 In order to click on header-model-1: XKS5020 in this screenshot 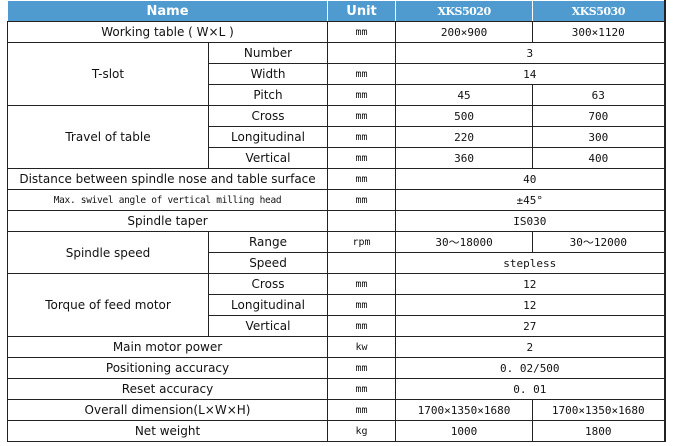, I will do `click(464, 11)`.